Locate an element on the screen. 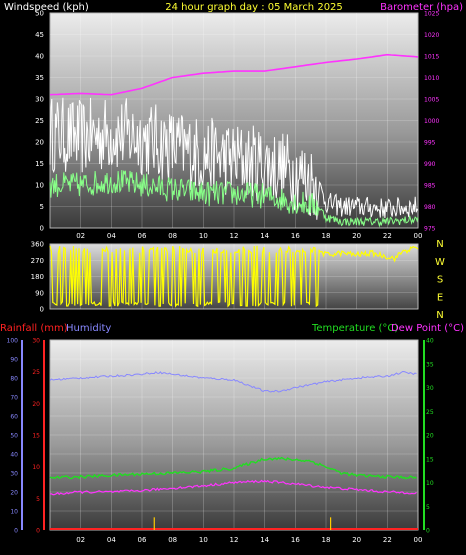  temp-y-tick: 20 is located at coordinates (430, 436).